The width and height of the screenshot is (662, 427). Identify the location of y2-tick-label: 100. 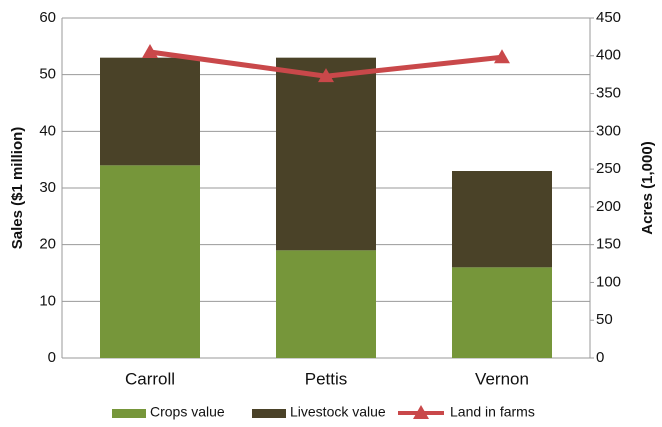
(608, 281).